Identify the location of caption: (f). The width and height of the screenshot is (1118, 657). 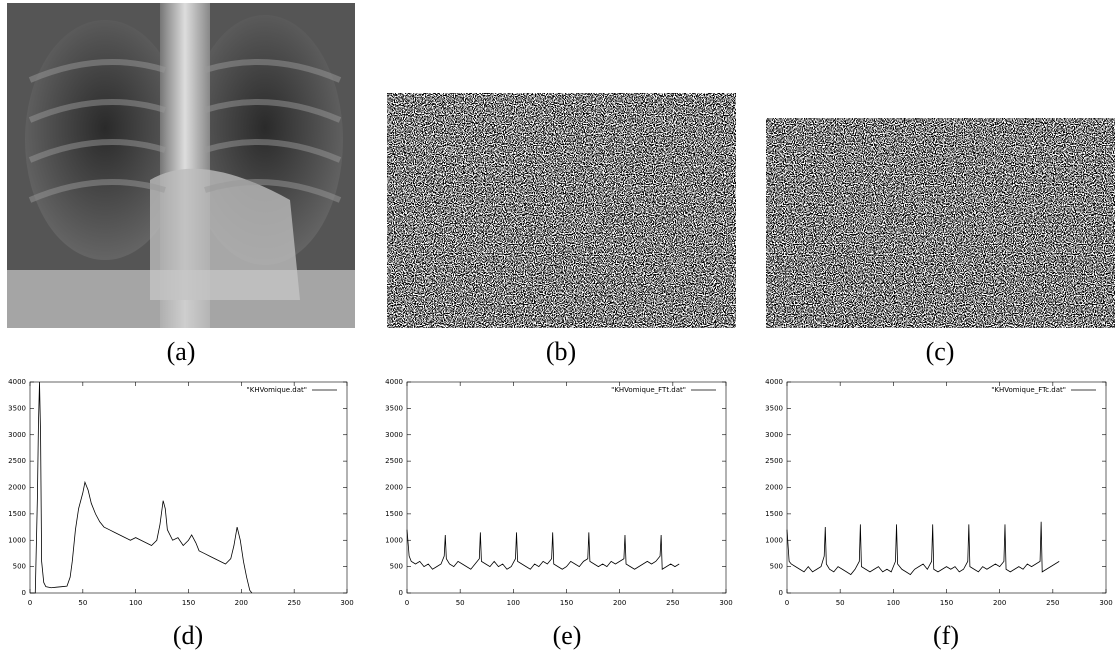
(946, 635).